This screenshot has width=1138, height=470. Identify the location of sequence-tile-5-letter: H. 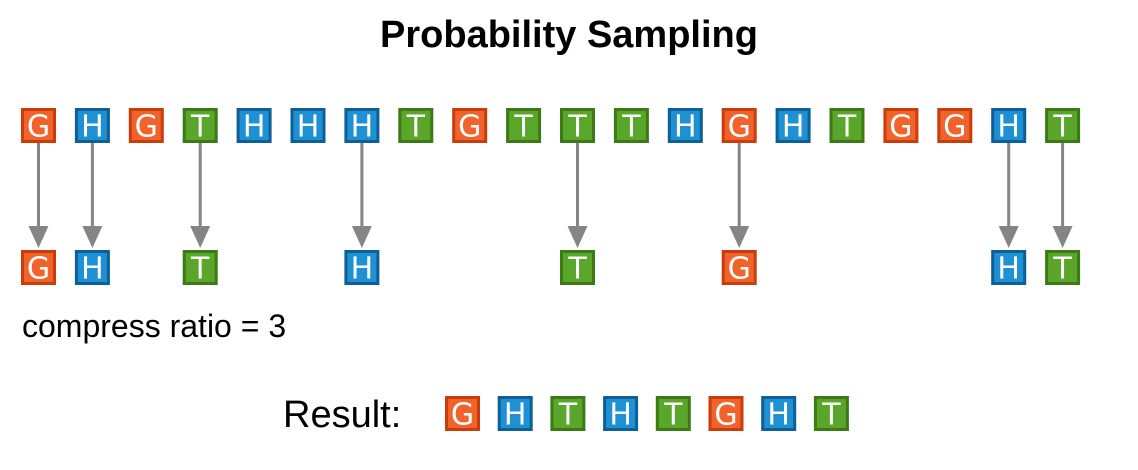
(308, 127).